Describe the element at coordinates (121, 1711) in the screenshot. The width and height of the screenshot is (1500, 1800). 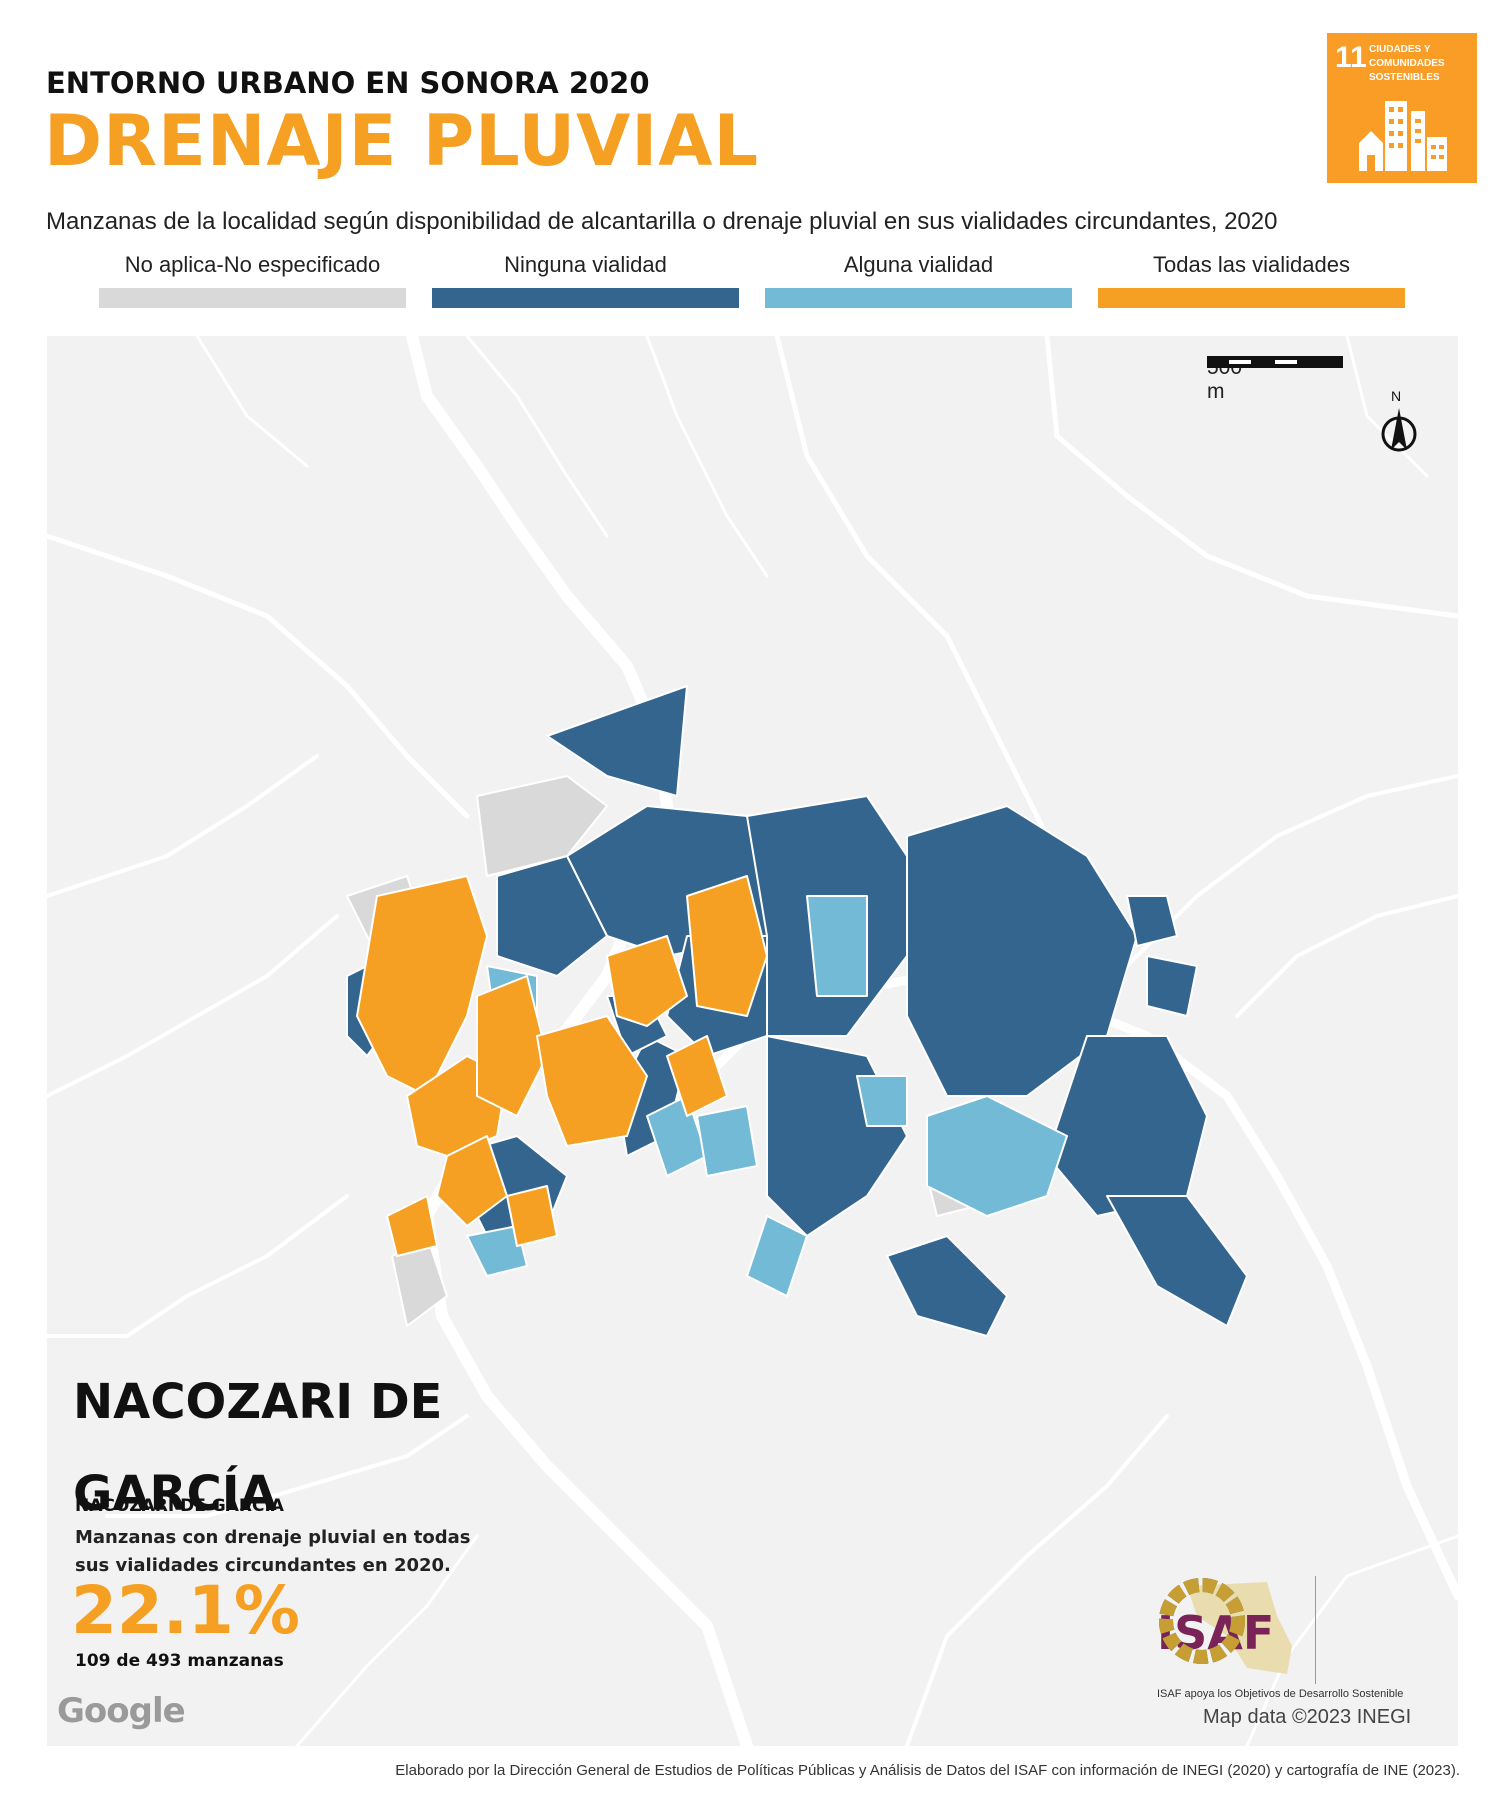
I see `google-logo: Google` at that location.